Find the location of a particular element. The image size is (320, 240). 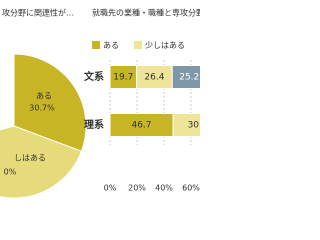

x-tick-label: 0% is located at coordinates (110, 188).